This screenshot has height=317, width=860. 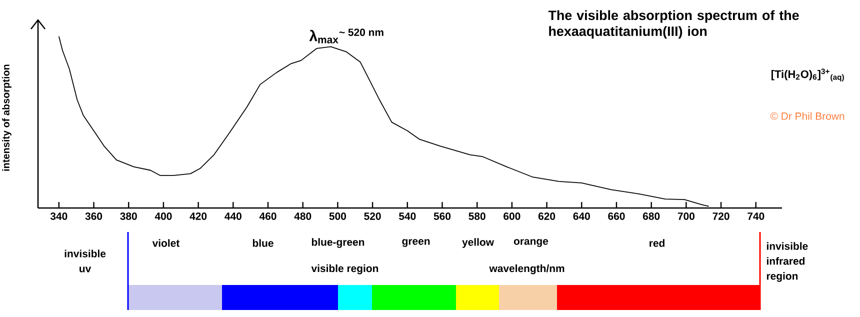 I want to click on y-axis-title: intensity of absorption, so click(x=7, y=117).